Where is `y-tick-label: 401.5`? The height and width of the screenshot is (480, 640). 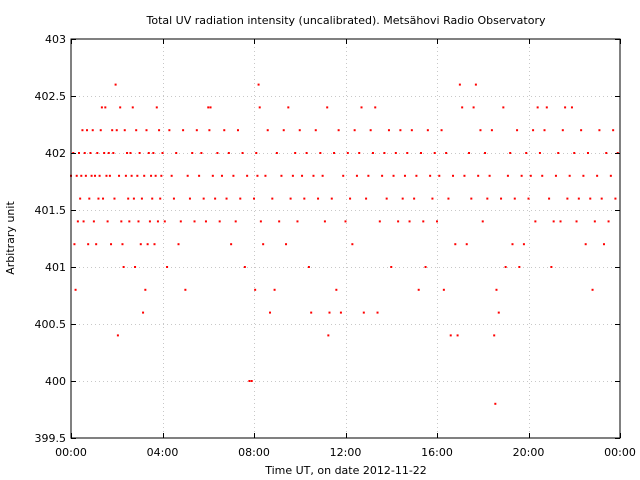 y-tick-label: 401.5 is located at coordinates (51, 210).